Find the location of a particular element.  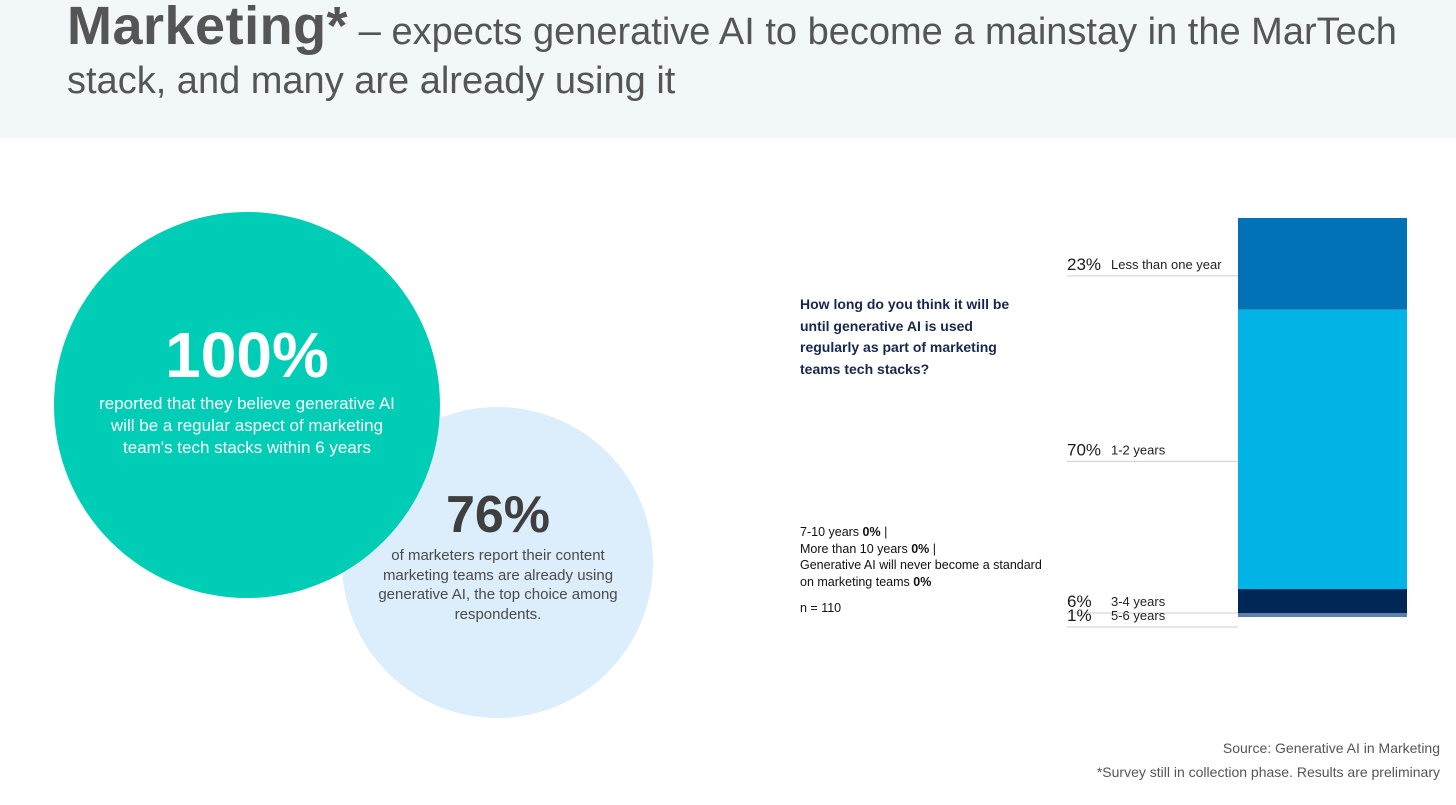

other-answer-label: More than 10 years is located at coordinates (854, 548).